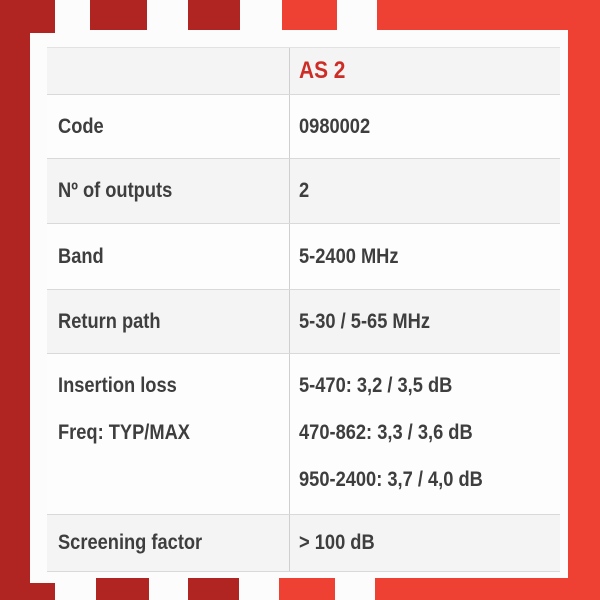 Image resolution: width=600 pixels, height=600 pixels. Describe the element at coordinates (168, 126) in the screenshot. I see `row-label-cell: Code` at that location.